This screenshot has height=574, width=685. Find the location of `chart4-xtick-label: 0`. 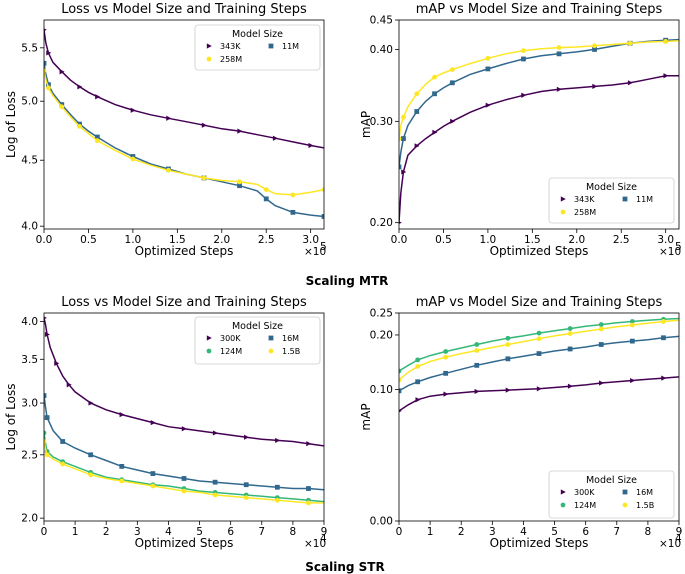

chart4-xtick-label: 0 is located at coordinates (399, 532).